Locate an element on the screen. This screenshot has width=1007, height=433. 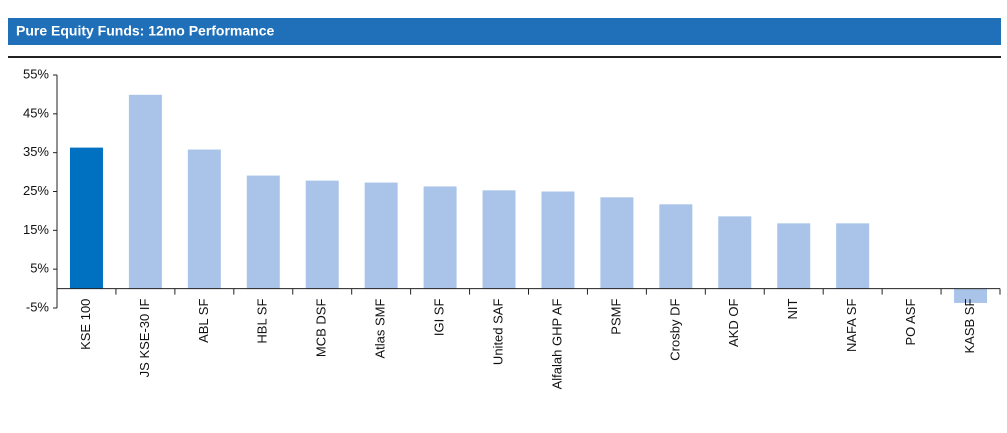
title-bar is located at coordinates (504, 31).